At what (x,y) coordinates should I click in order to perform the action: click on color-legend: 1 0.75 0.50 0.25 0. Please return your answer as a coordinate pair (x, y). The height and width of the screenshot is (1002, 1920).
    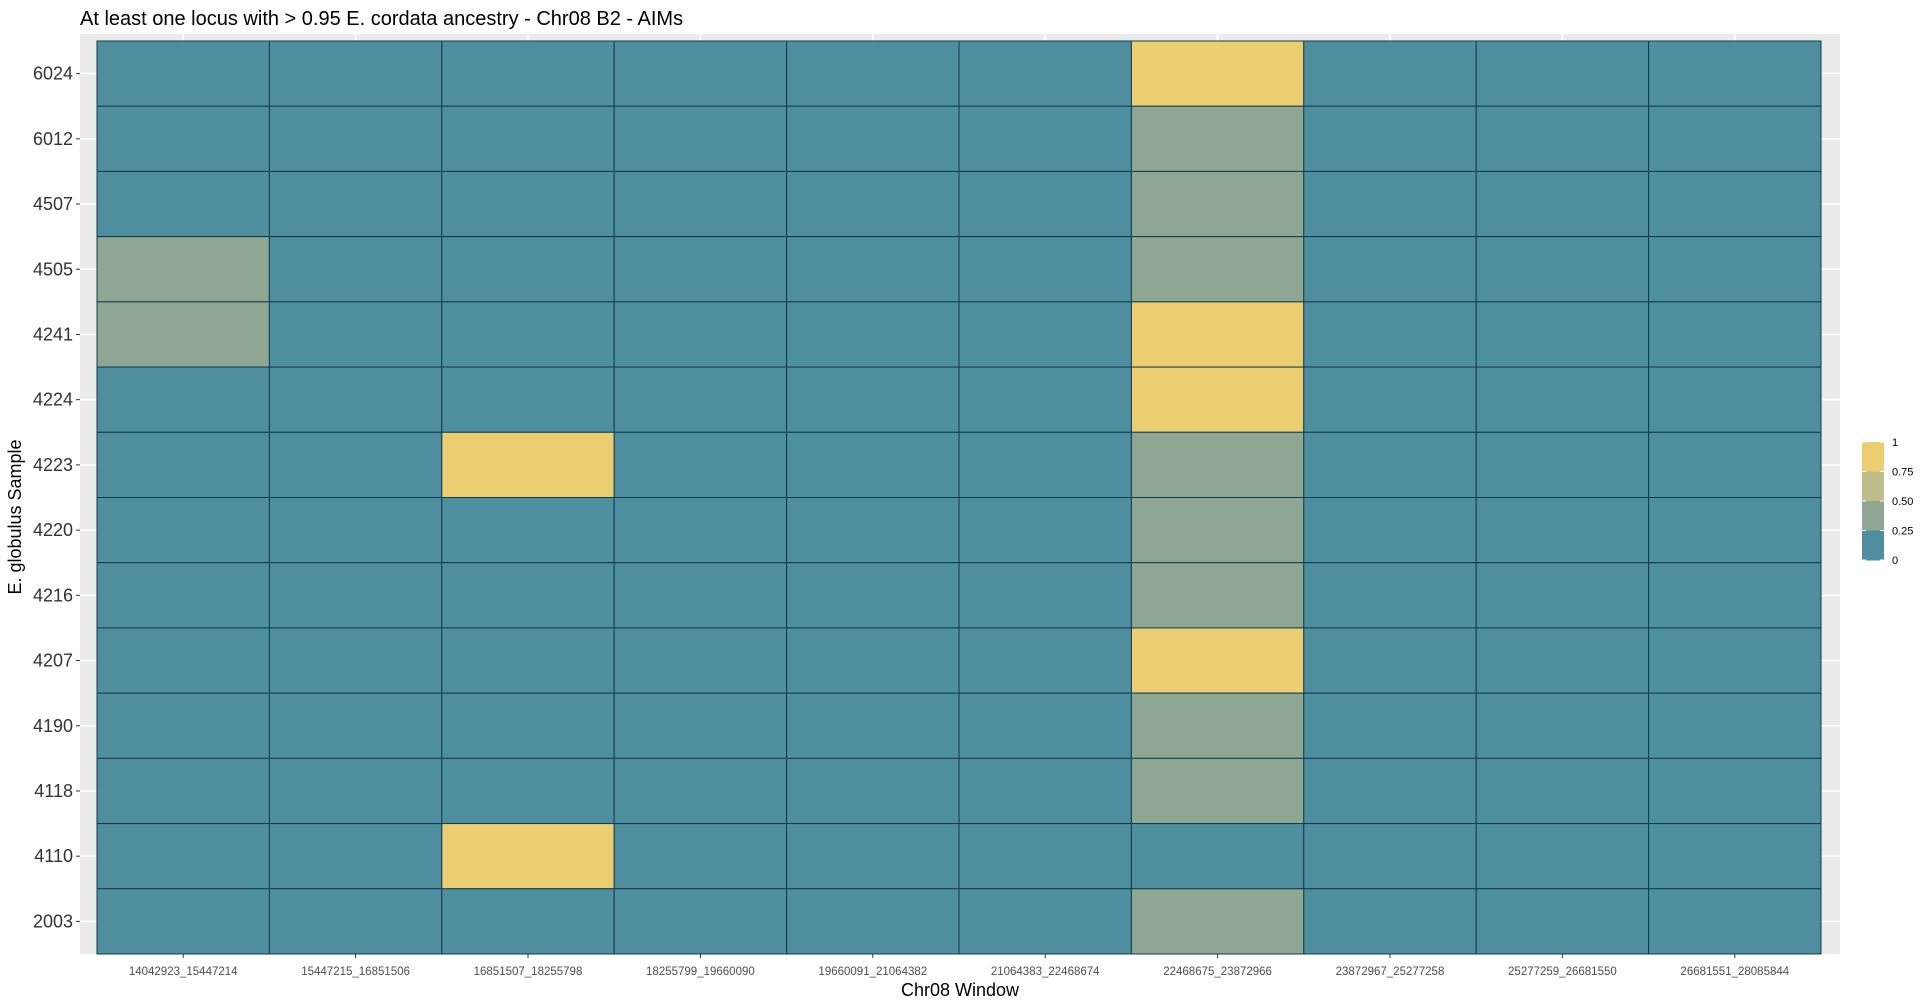
    Looking at the image, I should click on (1887, 502).